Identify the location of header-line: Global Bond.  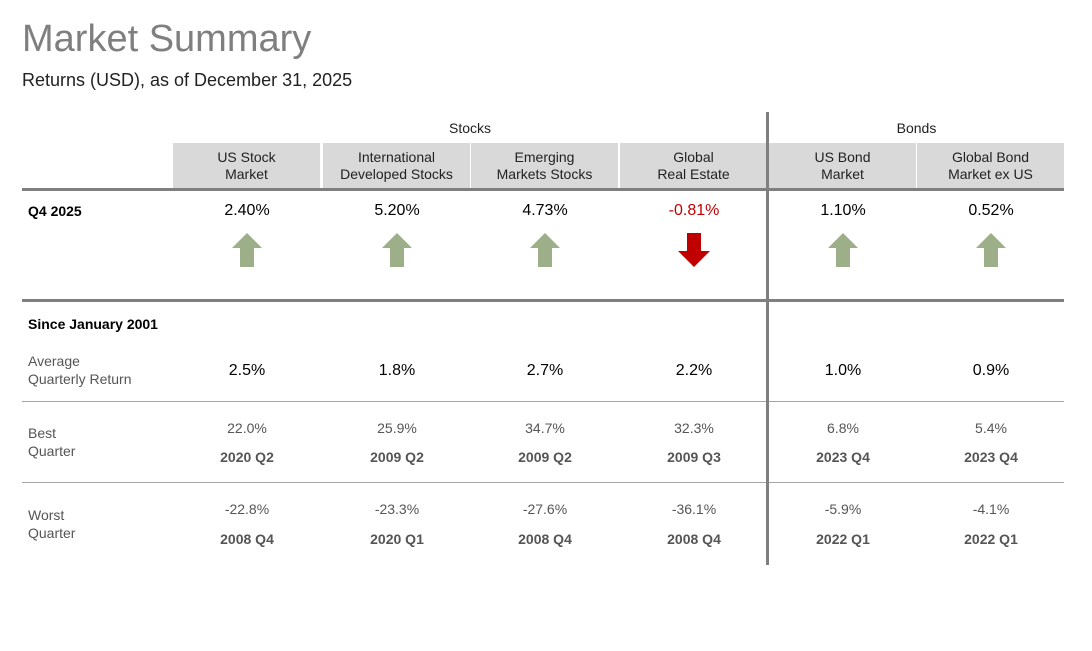
(990, 156).